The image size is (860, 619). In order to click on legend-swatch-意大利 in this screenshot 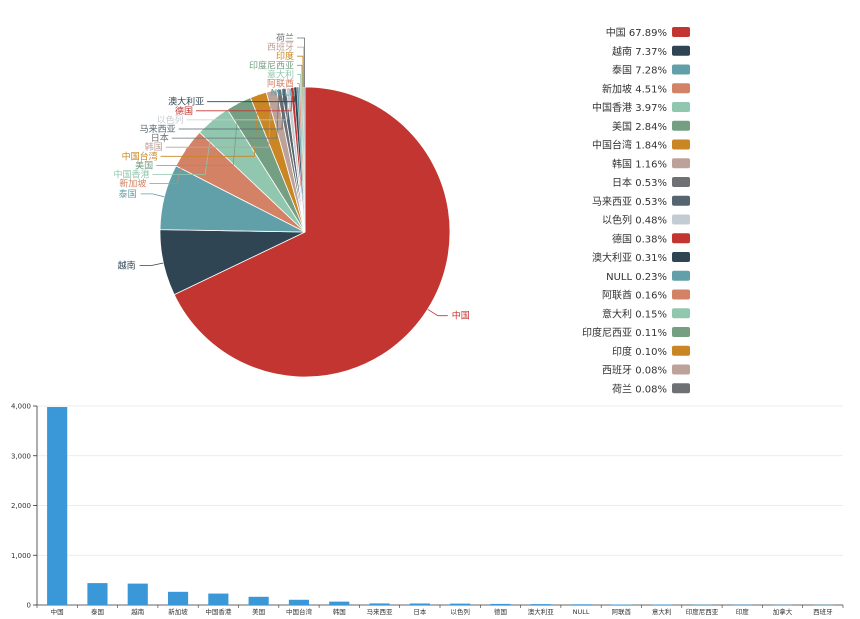, I will do `click(681, 313)`.